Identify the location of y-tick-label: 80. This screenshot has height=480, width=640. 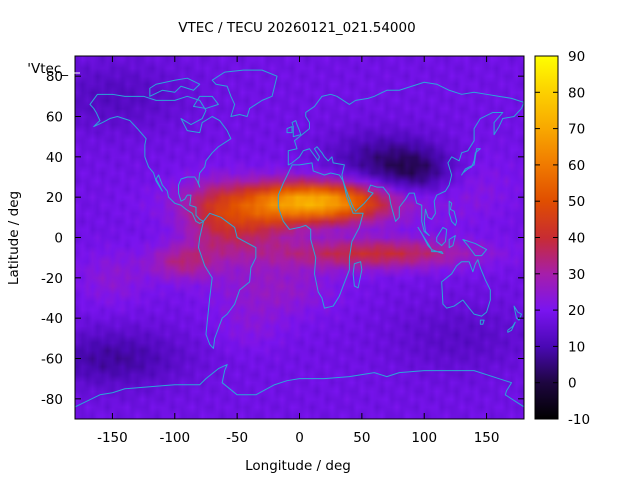
(54, 77).